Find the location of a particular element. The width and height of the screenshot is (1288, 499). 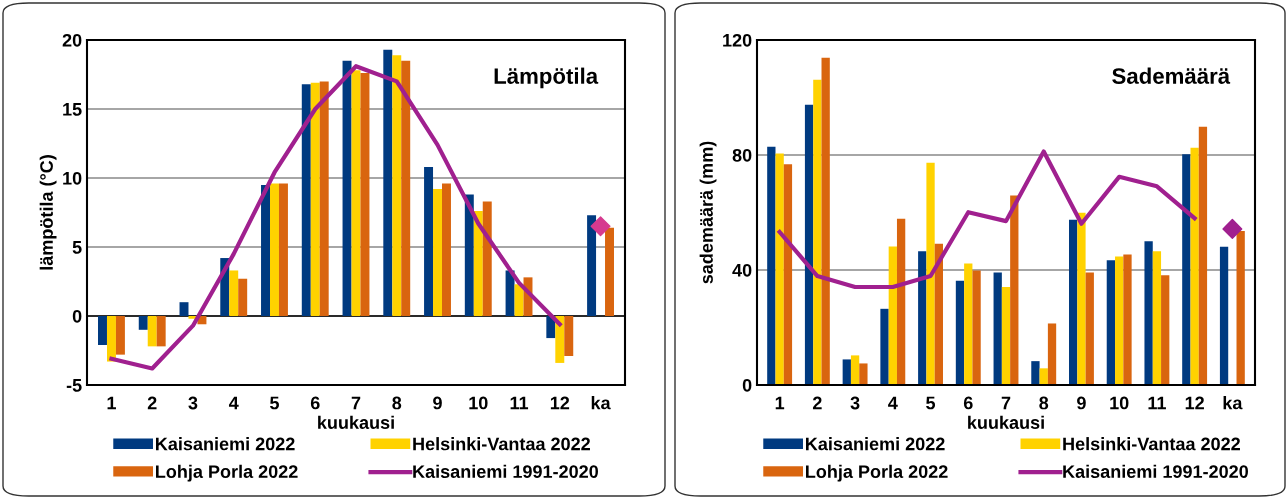

y-tick-label: 5 is located at coordinates (77, 247).